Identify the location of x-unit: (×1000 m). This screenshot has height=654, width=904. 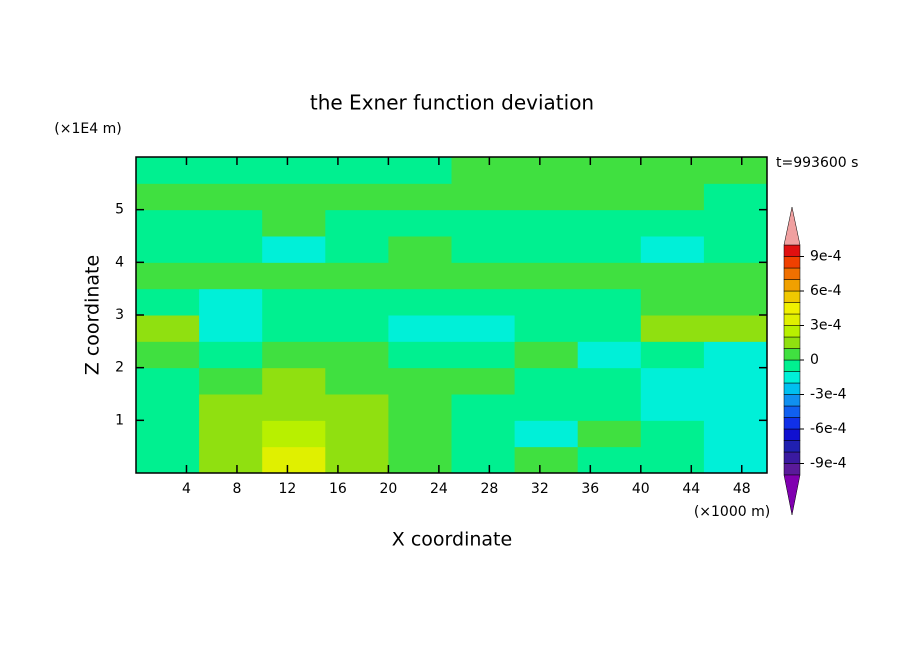
(732, 512).